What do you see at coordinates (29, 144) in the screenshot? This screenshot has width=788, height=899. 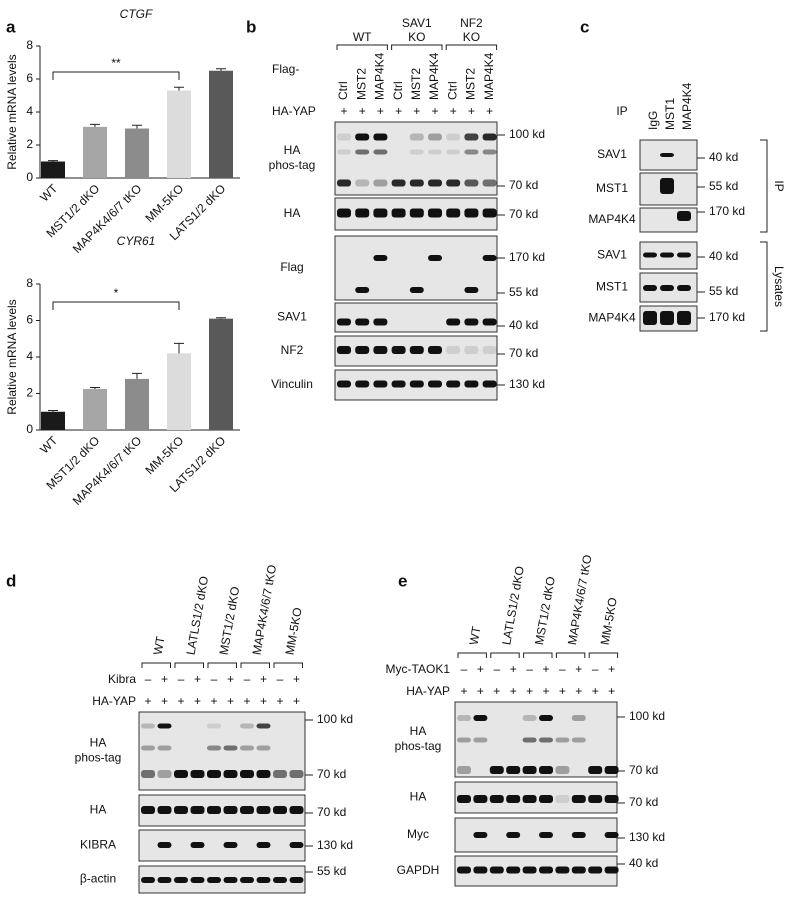 I see `y-tick-label: 2` at bounding box center [29, 144].